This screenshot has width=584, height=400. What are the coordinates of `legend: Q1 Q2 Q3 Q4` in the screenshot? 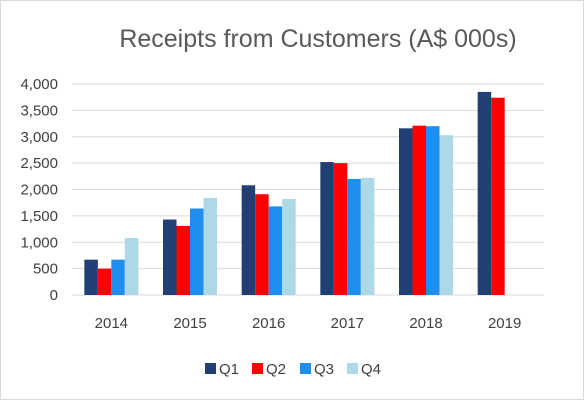 It's located at (293, 369).